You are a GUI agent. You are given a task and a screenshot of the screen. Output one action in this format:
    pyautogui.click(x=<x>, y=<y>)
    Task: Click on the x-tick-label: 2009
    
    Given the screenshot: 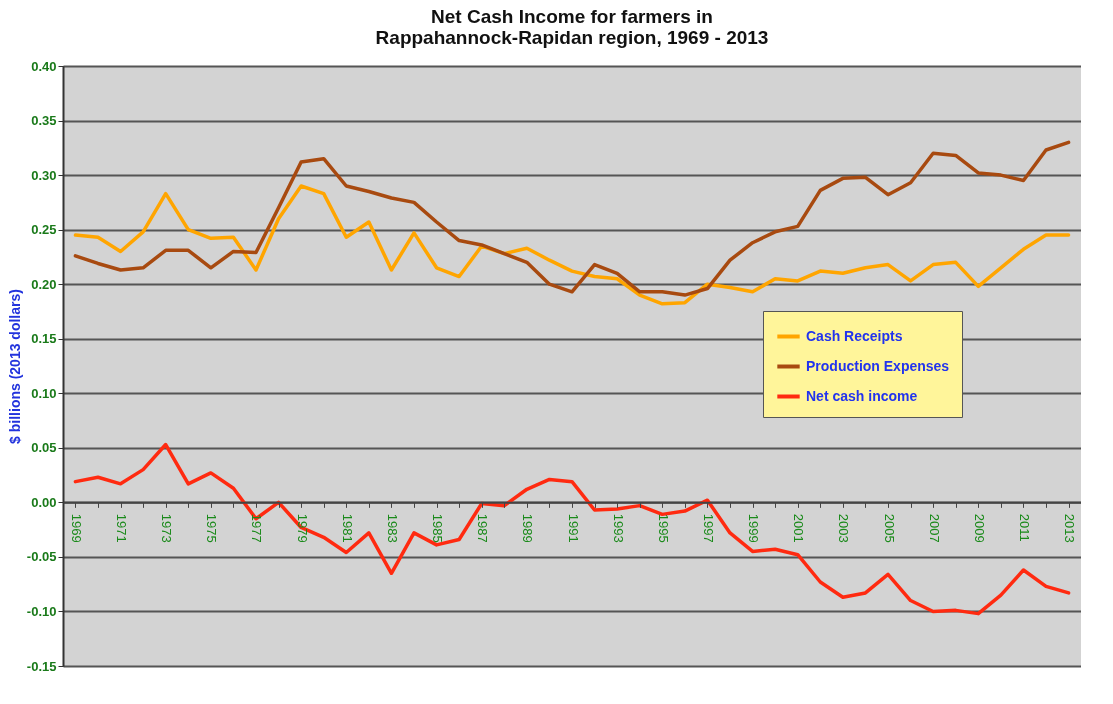 What is the action you would take?
    pyautogui.click(x=979, y=528)
    